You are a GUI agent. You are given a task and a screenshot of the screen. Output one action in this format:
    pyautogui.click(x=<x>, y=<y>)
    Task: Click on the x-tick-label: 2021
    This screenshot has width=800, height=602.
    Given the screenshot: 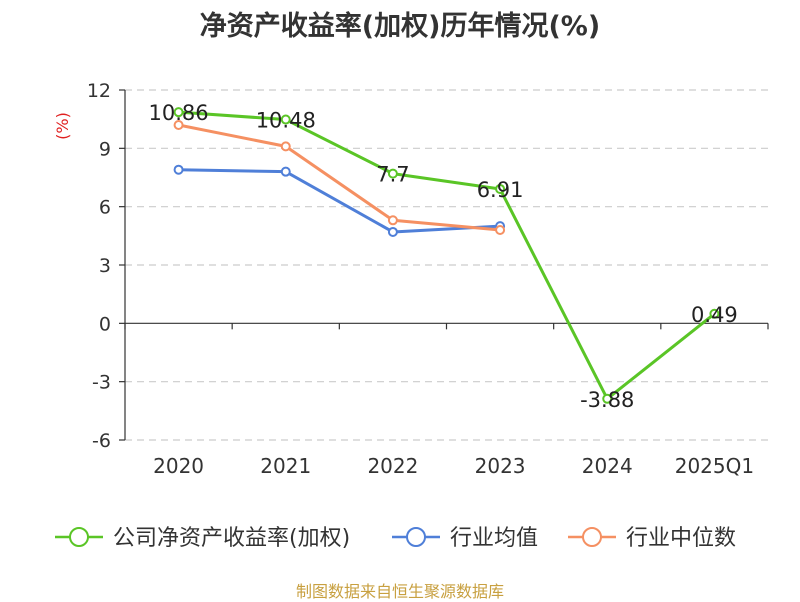 What is the action you would take?
    pyautogui.click(x=285, y=466)
    